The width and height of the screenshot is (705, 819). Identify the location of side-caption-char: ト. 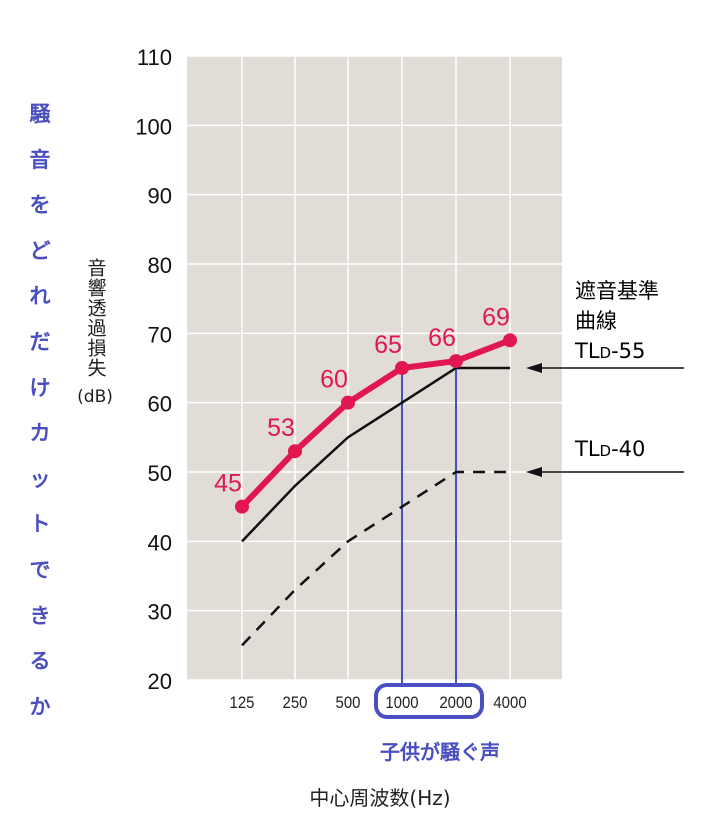
(40, 524).